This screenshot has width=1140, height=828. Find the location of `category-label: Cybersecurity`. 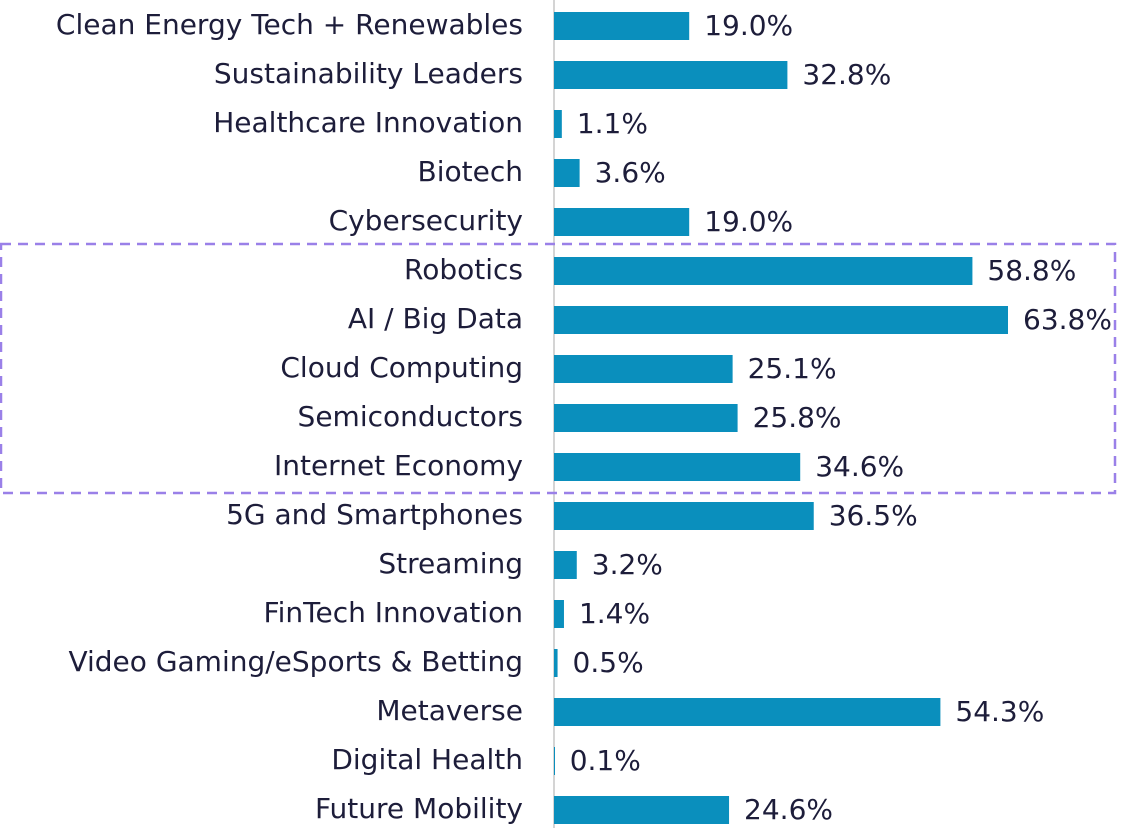

category-label: Cybersecurity is located at coordinates (426, 220).